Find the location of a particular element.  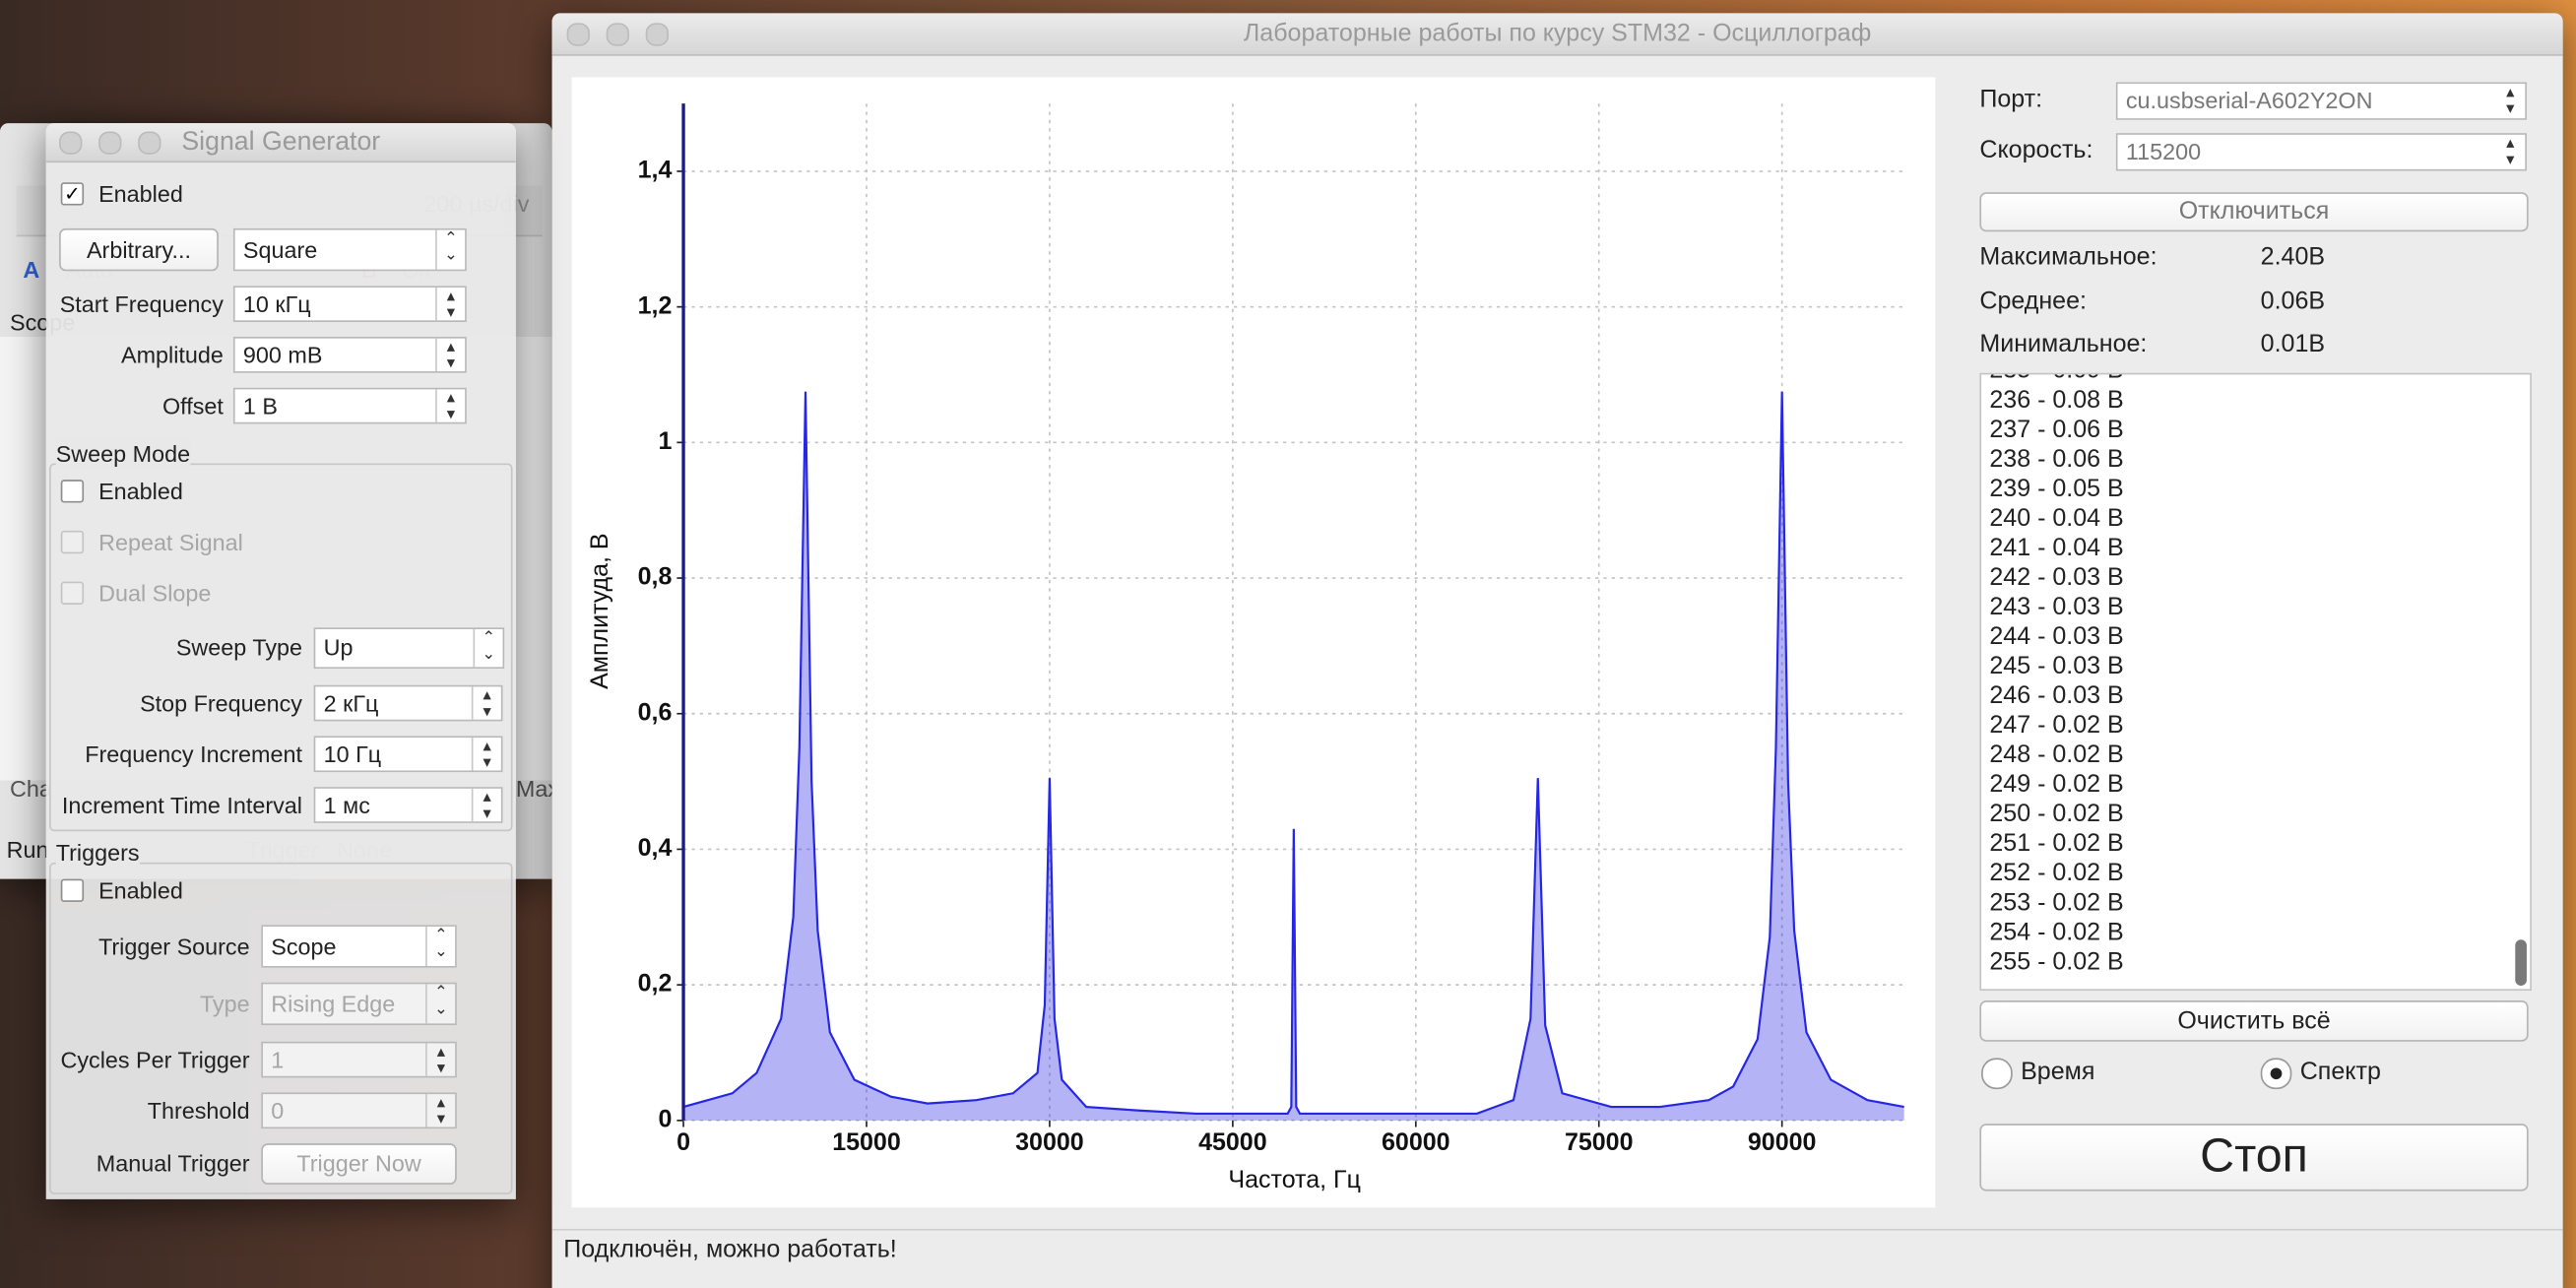

log-entry: 249 - 0.02 В is located at coordinates (2056, 784).